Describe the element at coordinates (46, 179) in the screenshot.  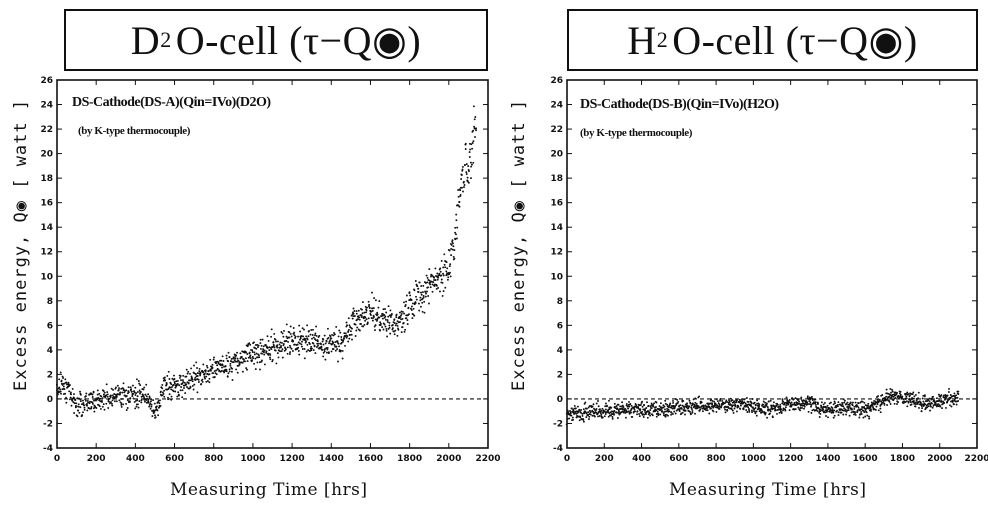
I see `y-tick-label: 18` at that location.